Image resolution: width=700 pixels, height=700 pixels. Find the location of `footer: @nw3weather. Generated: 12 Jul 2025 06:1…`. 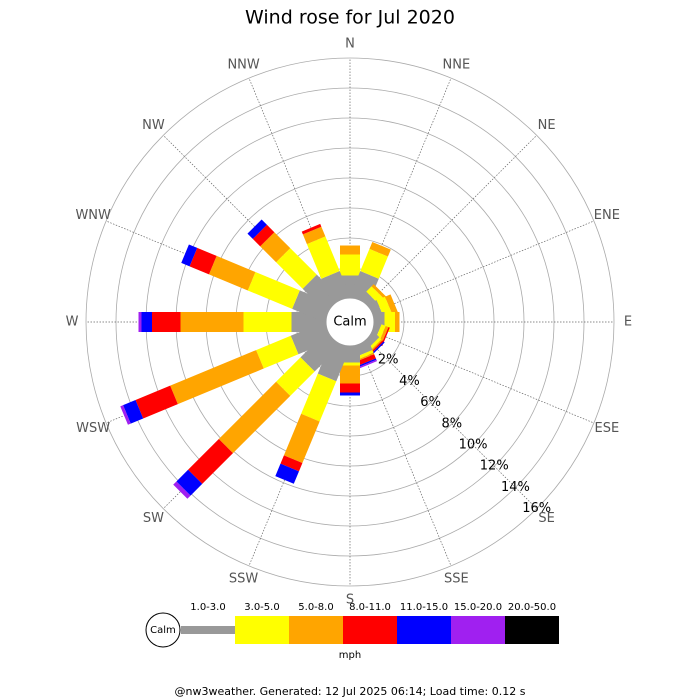

footer: @nw3weather. Generated: 12 Jul 2025 06:1… is located at coordinates (350, 691).